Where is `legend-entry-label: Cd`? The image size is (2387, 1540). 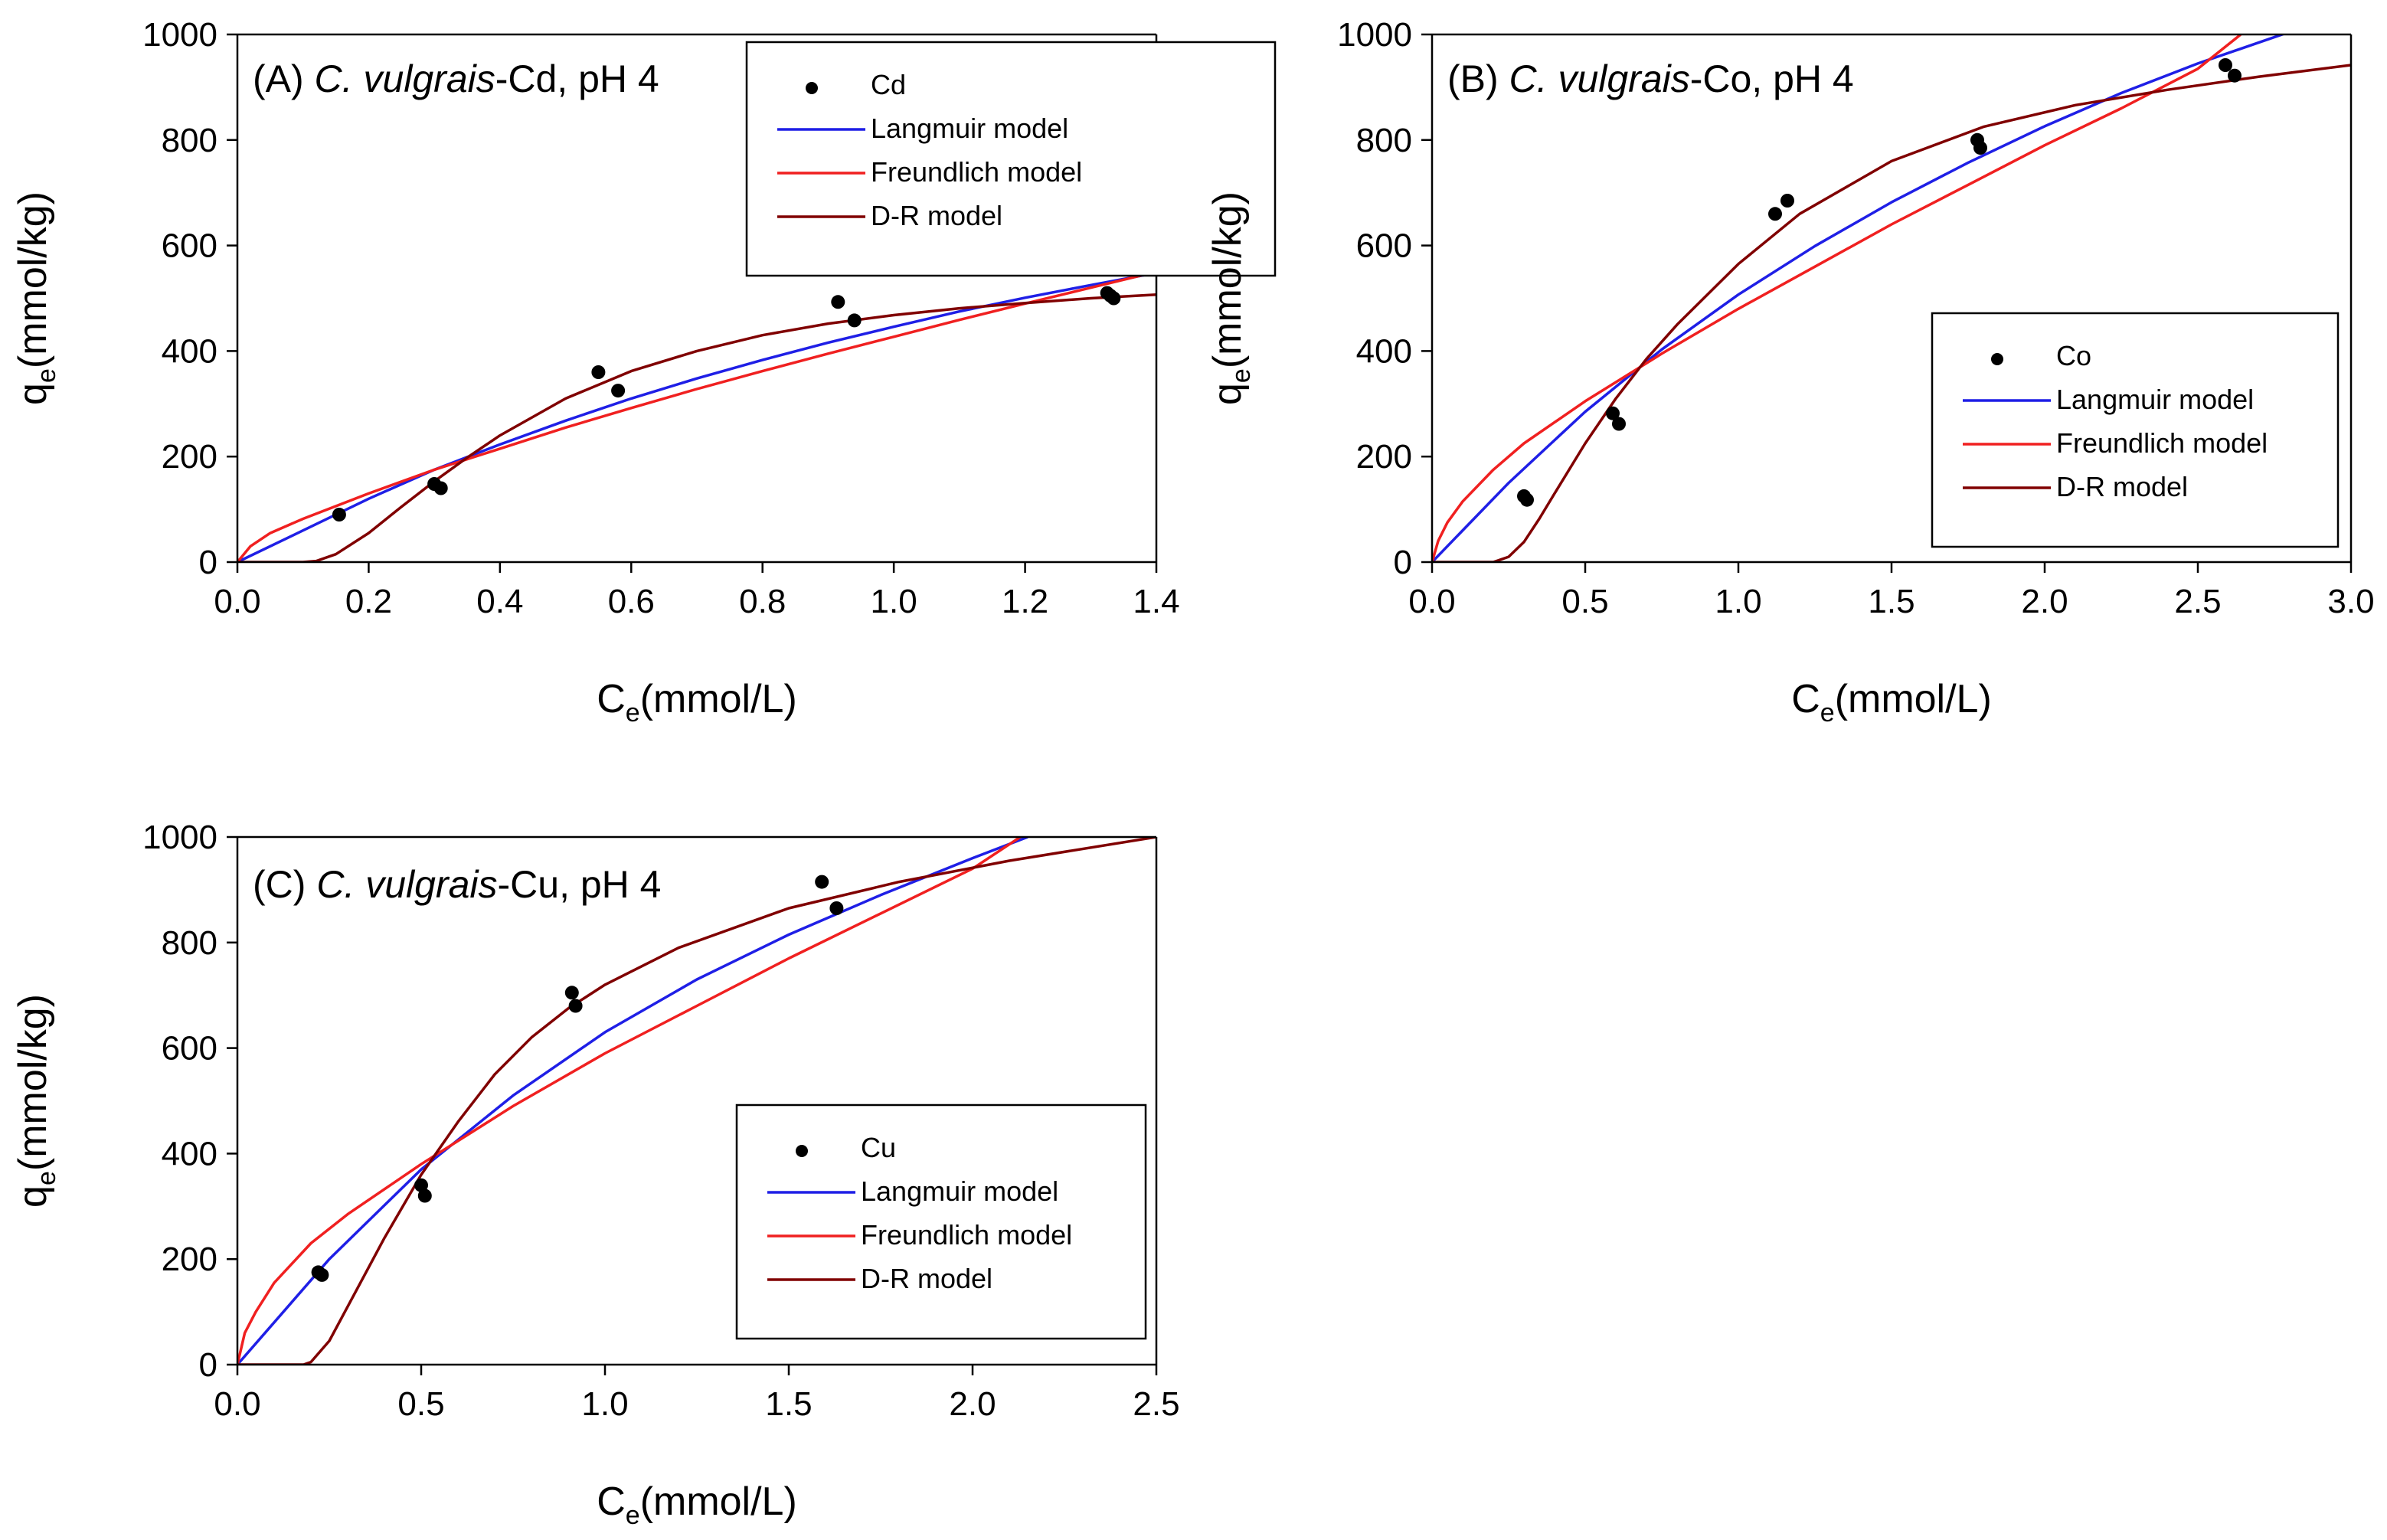 legend-entry-label: Cd is located at coordinates (889, 84).